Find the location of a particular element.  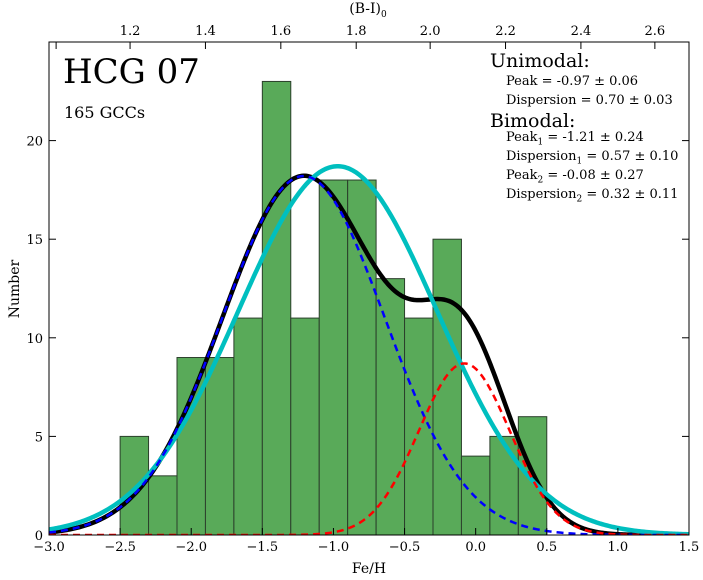

y-tick-label: 10 is located at coordinates (34, 339).